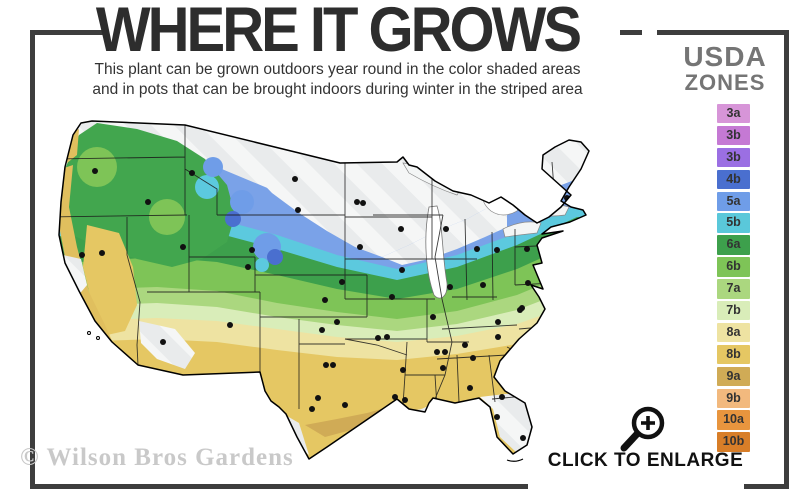  Describe the element at coordinates (725, 56) in the screenshot. I see `legend-title-line-1: USDA` at that location.